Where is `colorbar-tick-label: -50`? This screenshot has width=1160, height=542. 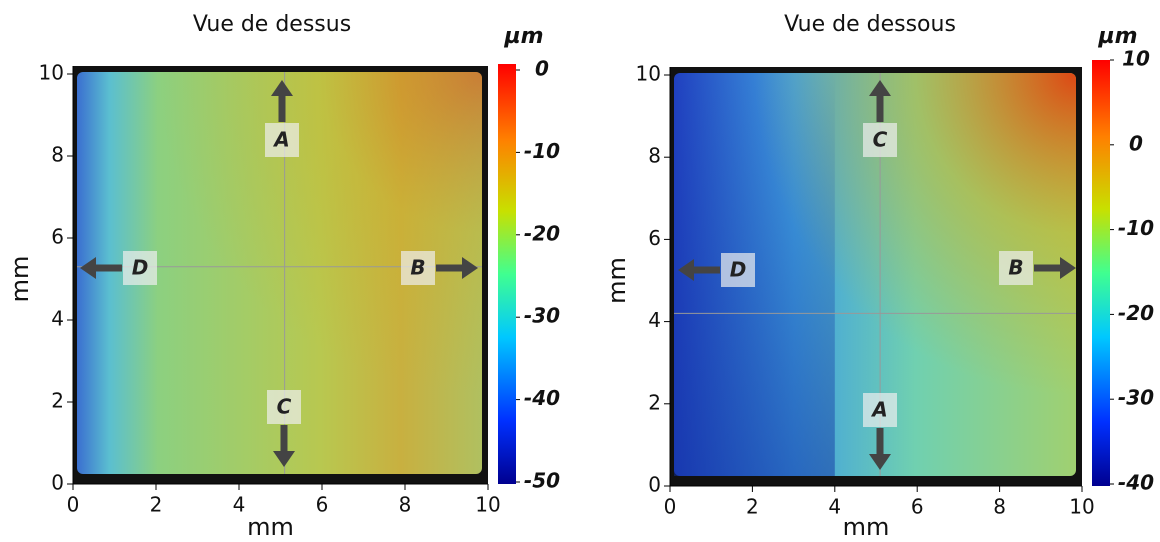
colorbar-tick-label: -50 is located at coordinates (542, 481).